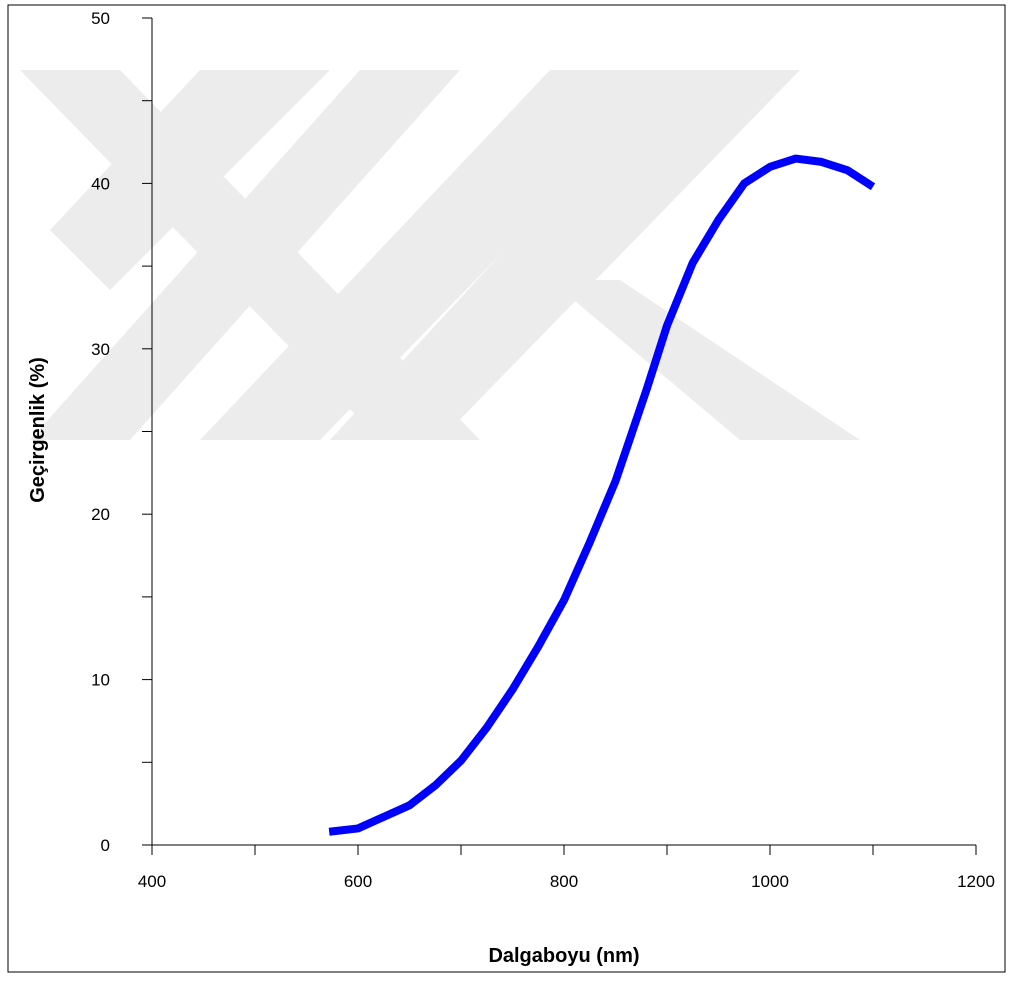  Describe the element at coordinates (564, 881) in the screenshot. I see `x-tick-label: 800` at that location.